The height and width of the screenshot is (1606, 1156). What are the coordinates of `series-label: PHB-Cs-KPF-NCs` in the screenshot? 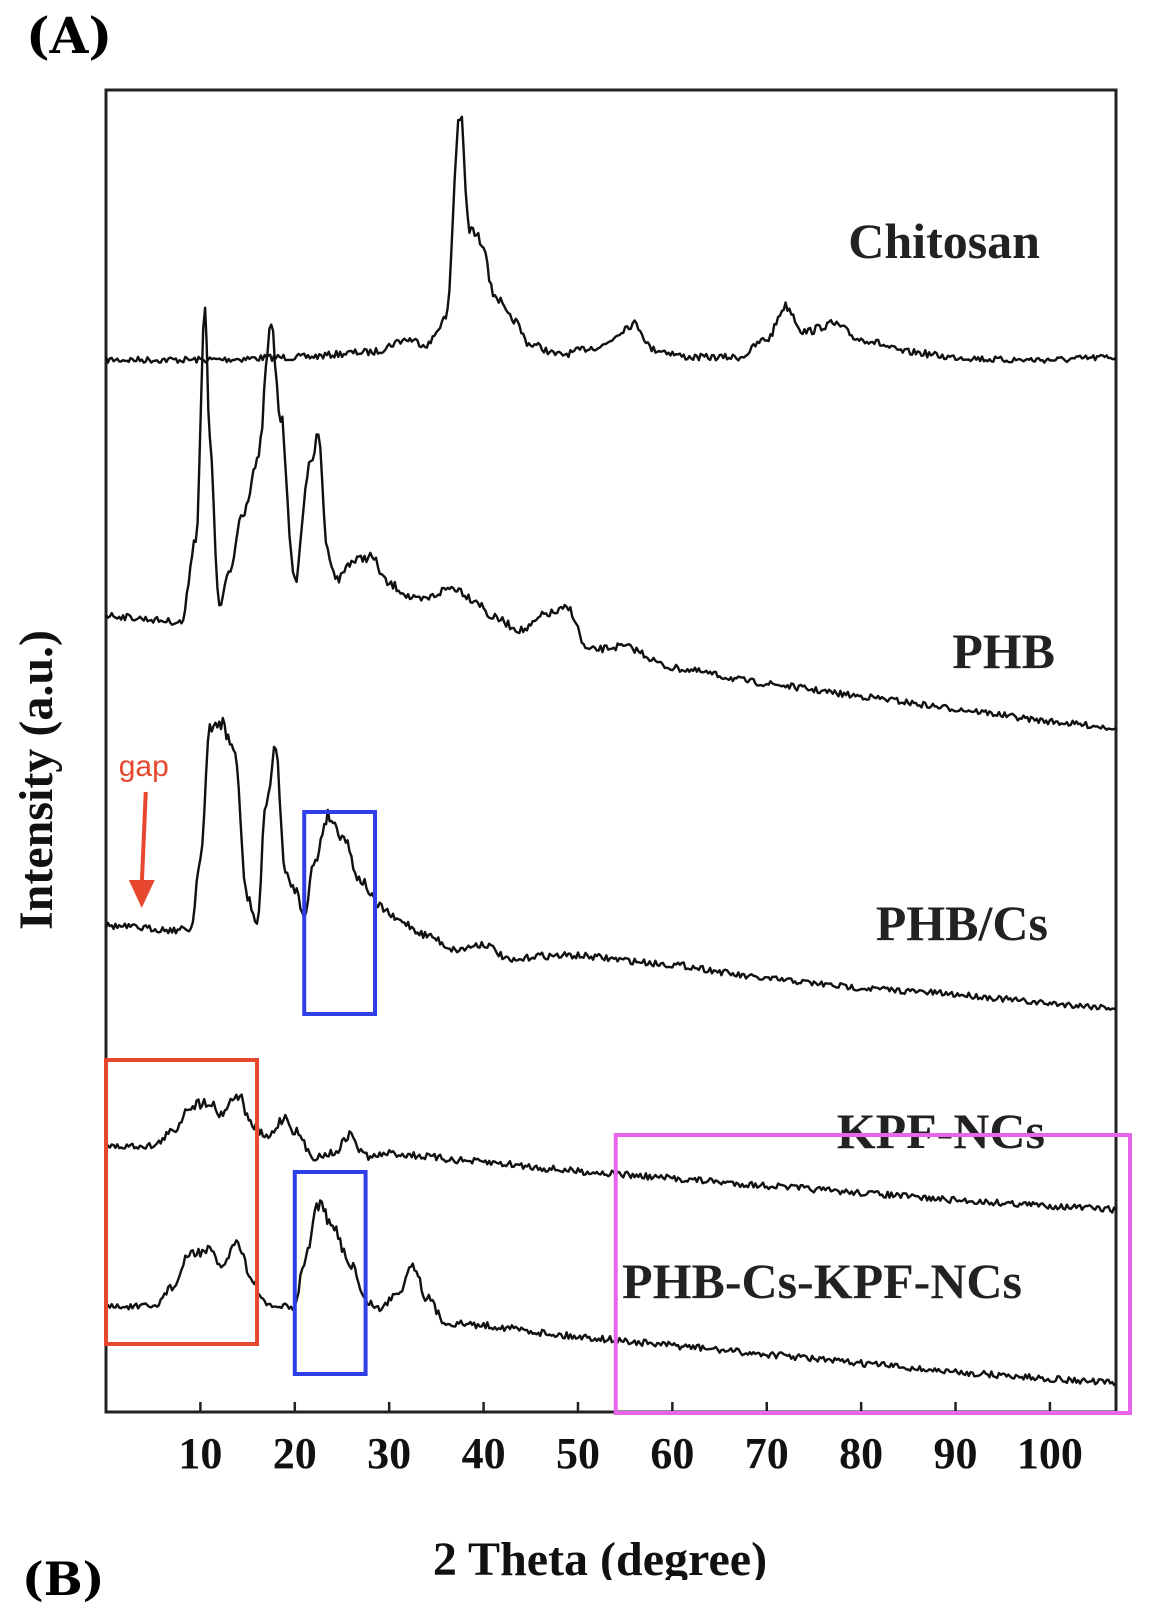 It's located at (822, 1281).